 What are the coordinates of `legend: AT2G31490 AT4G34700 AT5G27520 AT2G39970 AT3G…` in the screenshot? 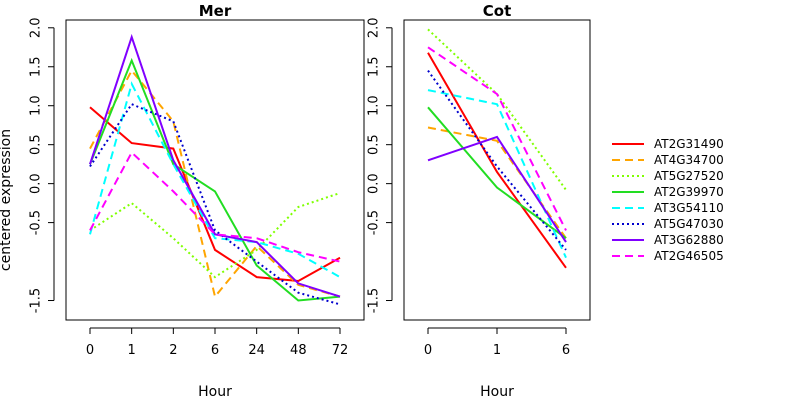 It's located at (668, 200).